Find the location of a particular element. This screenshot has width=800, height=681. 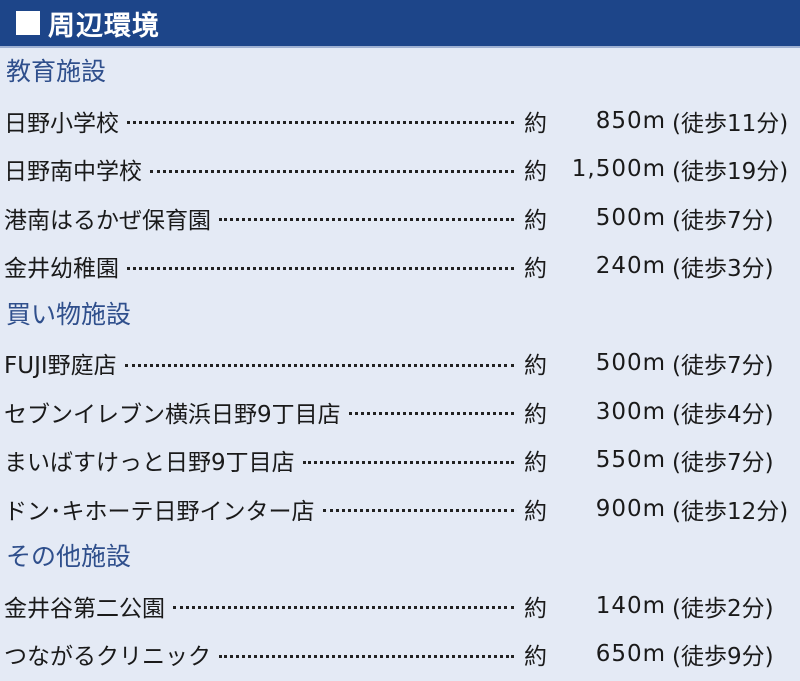

square-bullet-icon is located at coordinates (28, 23).